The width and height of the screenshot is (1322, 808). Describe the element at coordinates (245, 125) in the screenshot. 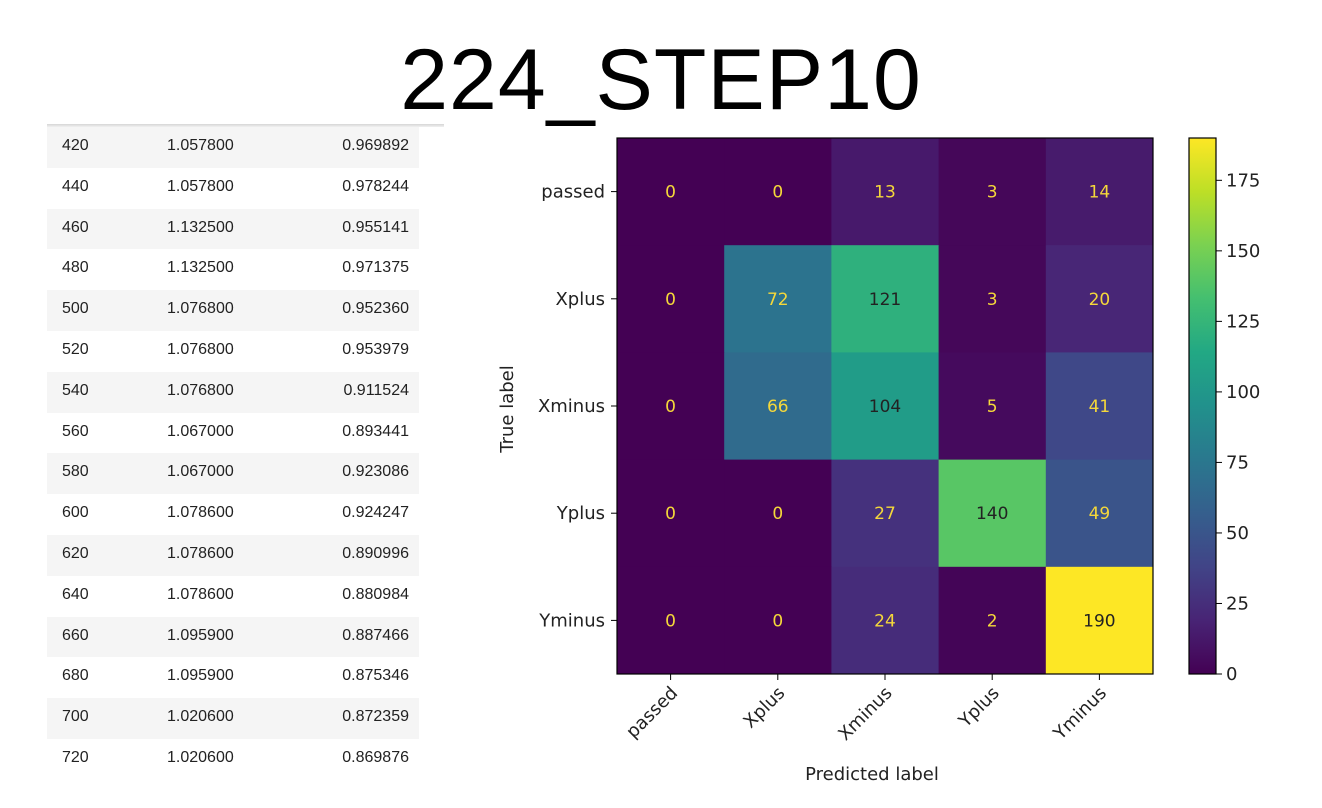

I see `table-top-border` at that location.